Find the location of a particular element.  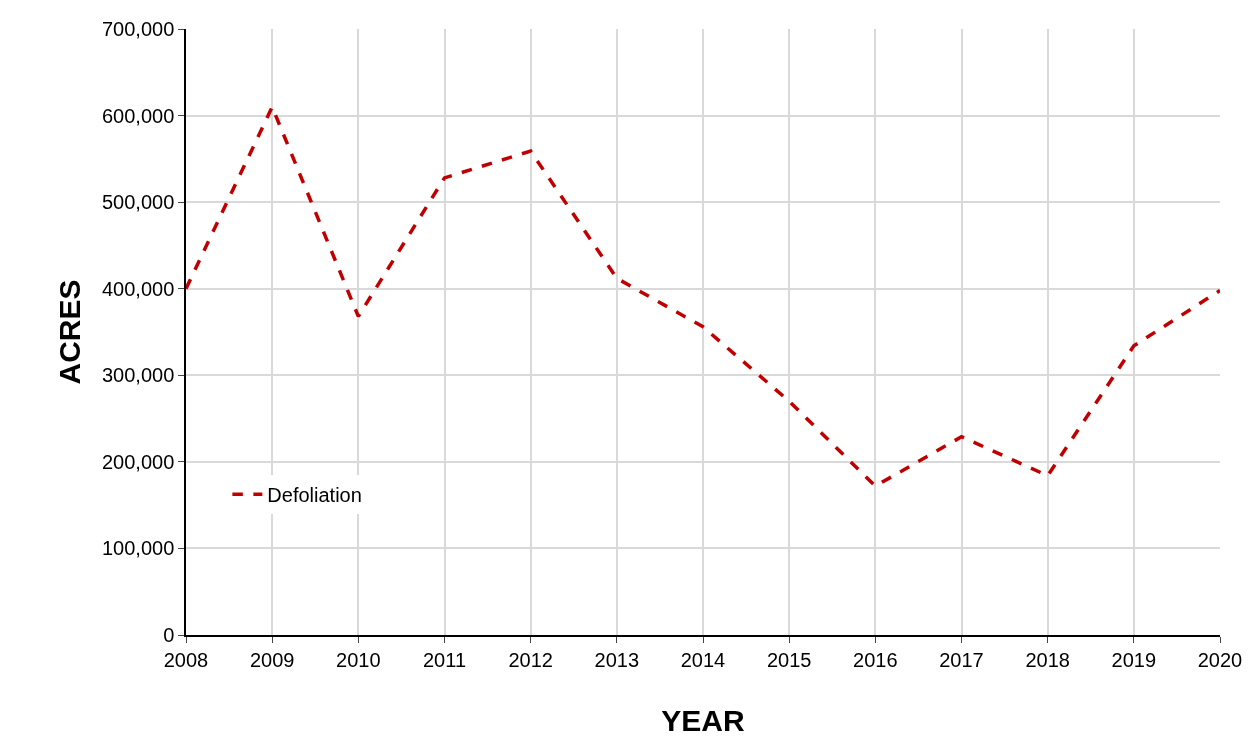

y-tick-label: 400,000 is located at coordinates (138, 288).